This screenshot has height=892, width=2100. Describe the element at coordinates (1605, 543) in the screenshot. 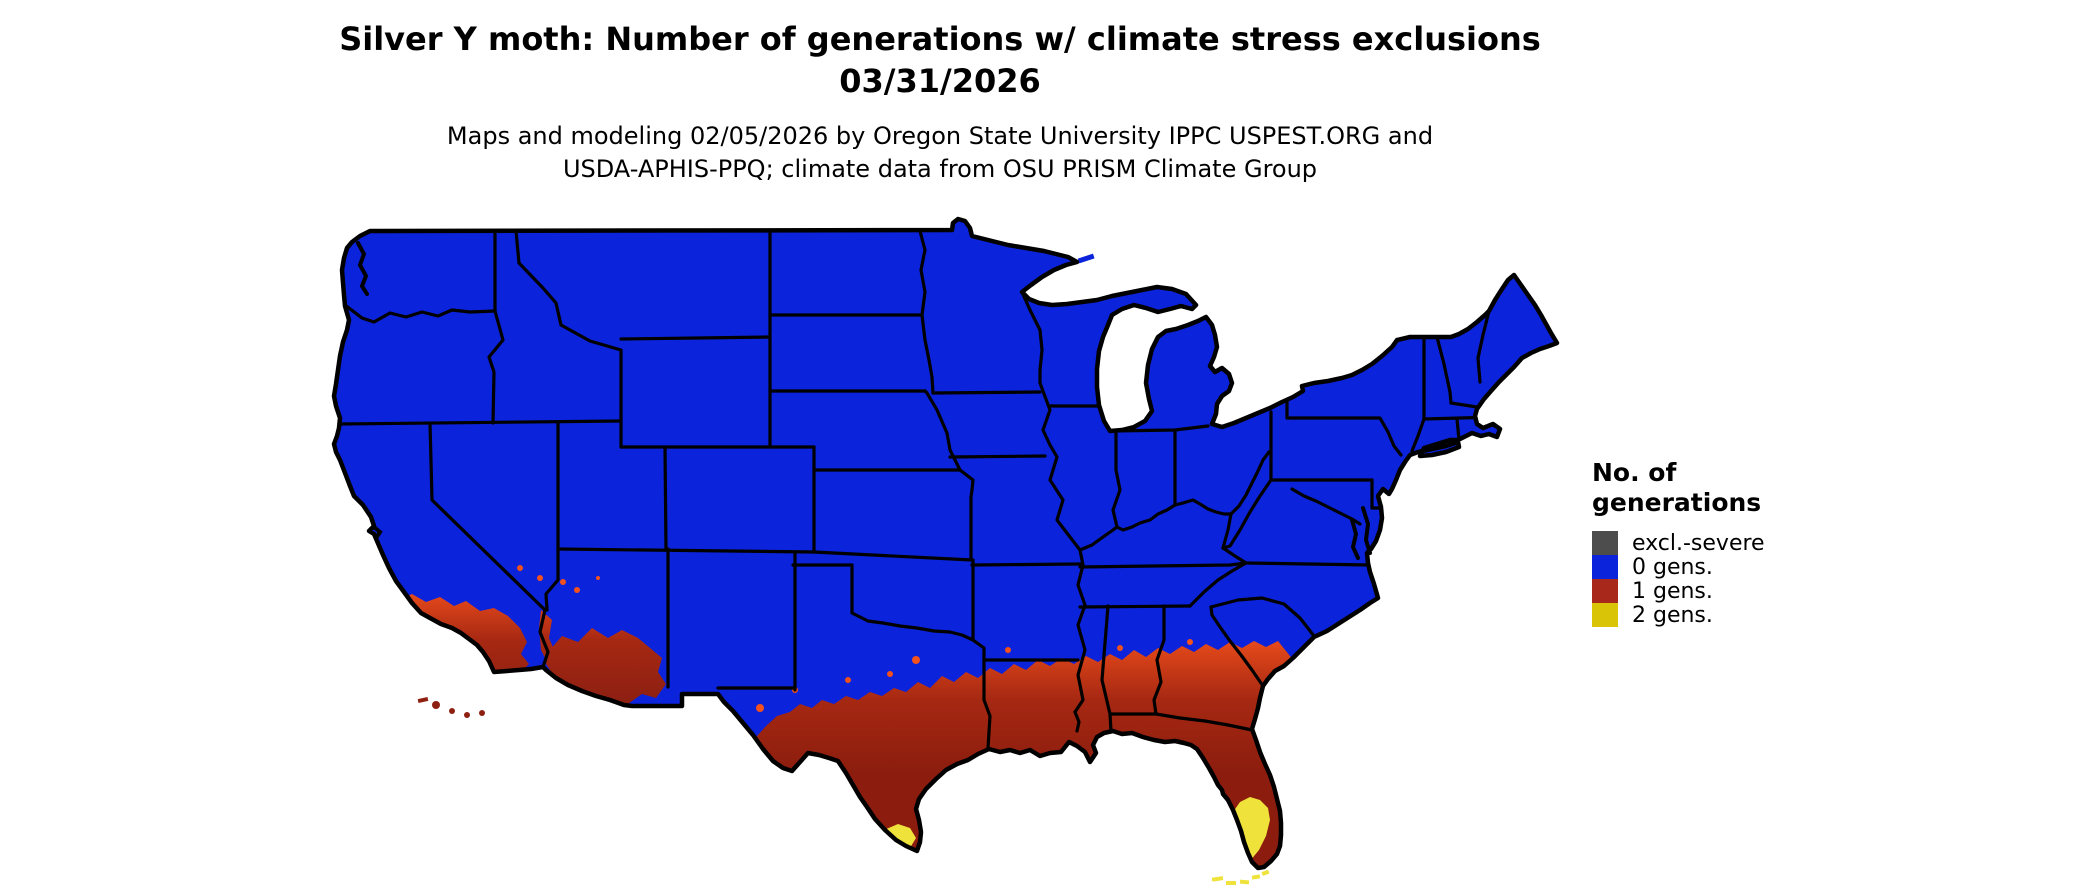

I see `legend-swatch-excl-severe` at that location.